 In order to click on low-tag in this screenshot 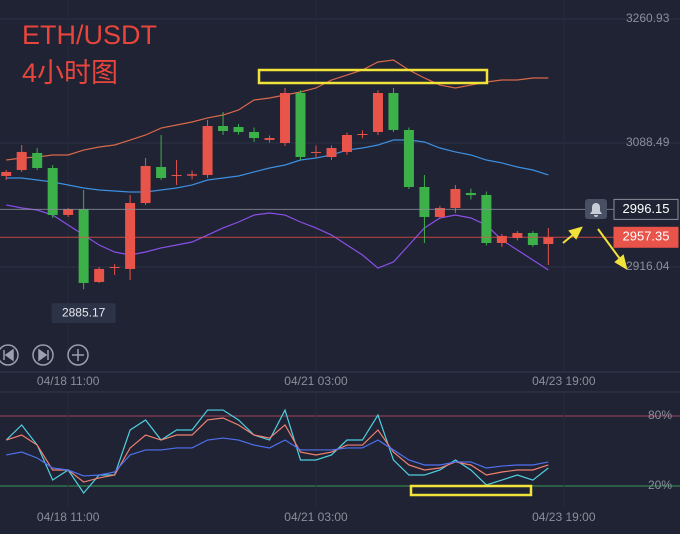, I will do `click(83, 313)`.